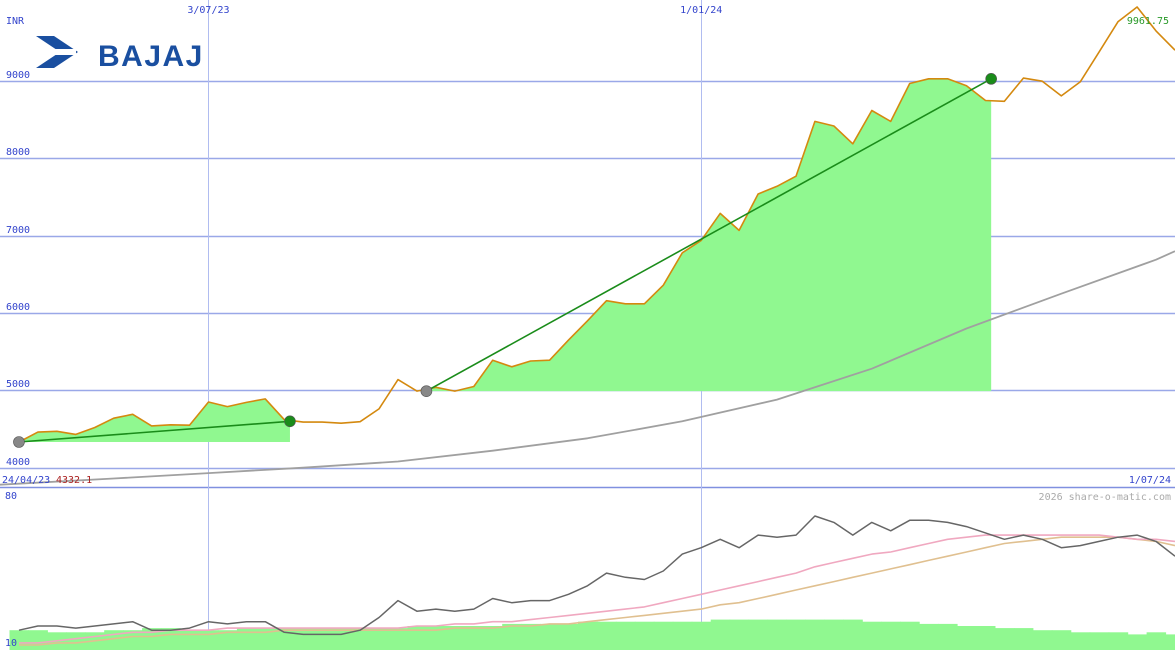 Image resolution: width=1175 pixels, height=650 pixels. Describe the element at coordinates (18, 384) in the screenshot. I see `y-tick-label: 5000` at that location.